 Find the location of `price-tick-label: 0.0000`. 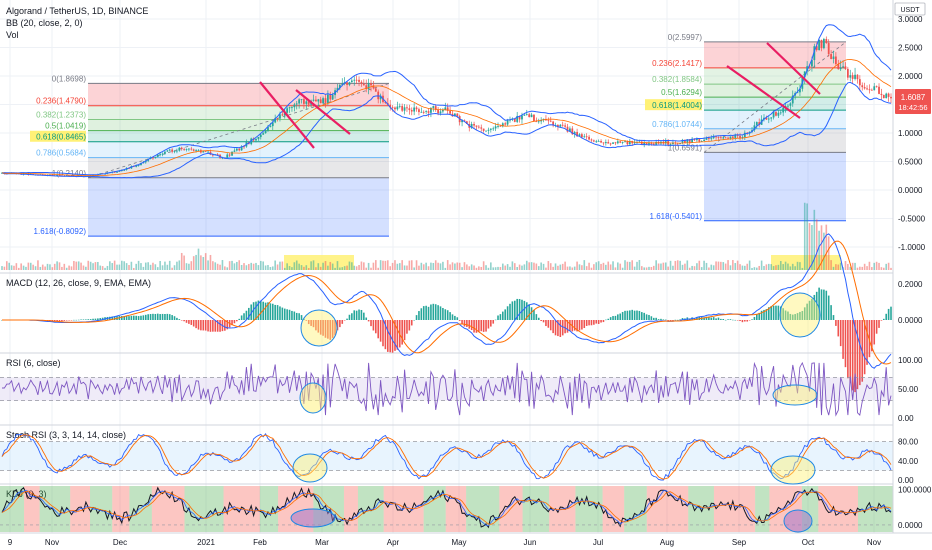

price-tick-label: 0.0000 is located at coordinates (910, 190).